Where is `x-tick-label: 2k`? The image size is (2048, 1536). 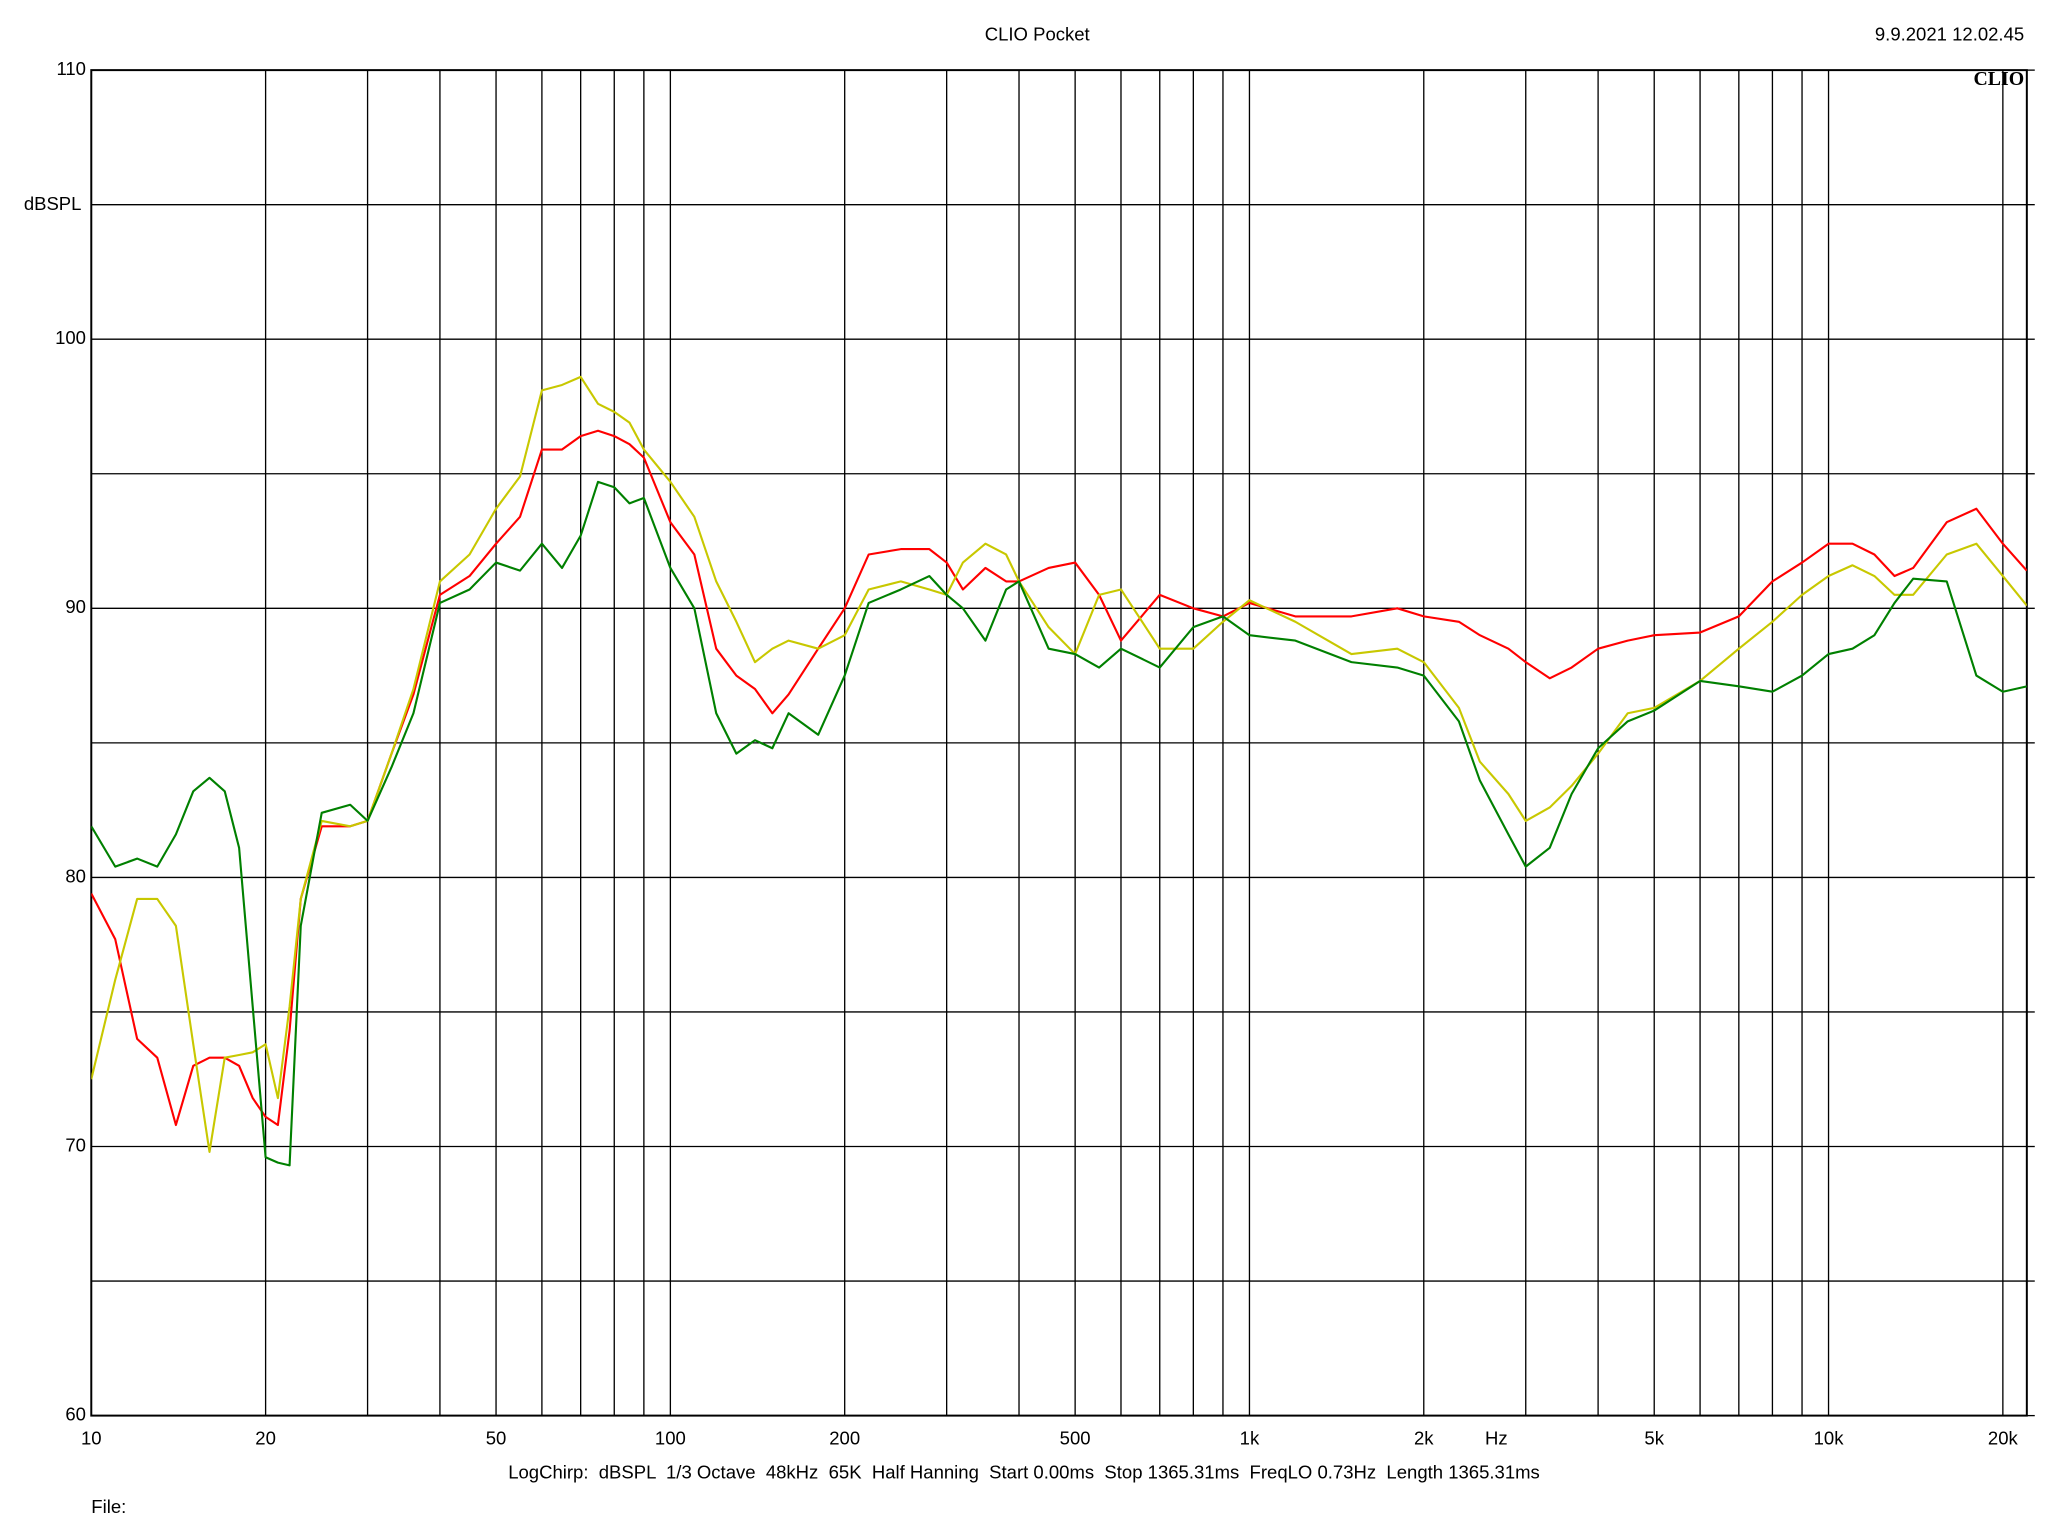 x-tick-label: 2k is located at coordinates (1424, 1437).